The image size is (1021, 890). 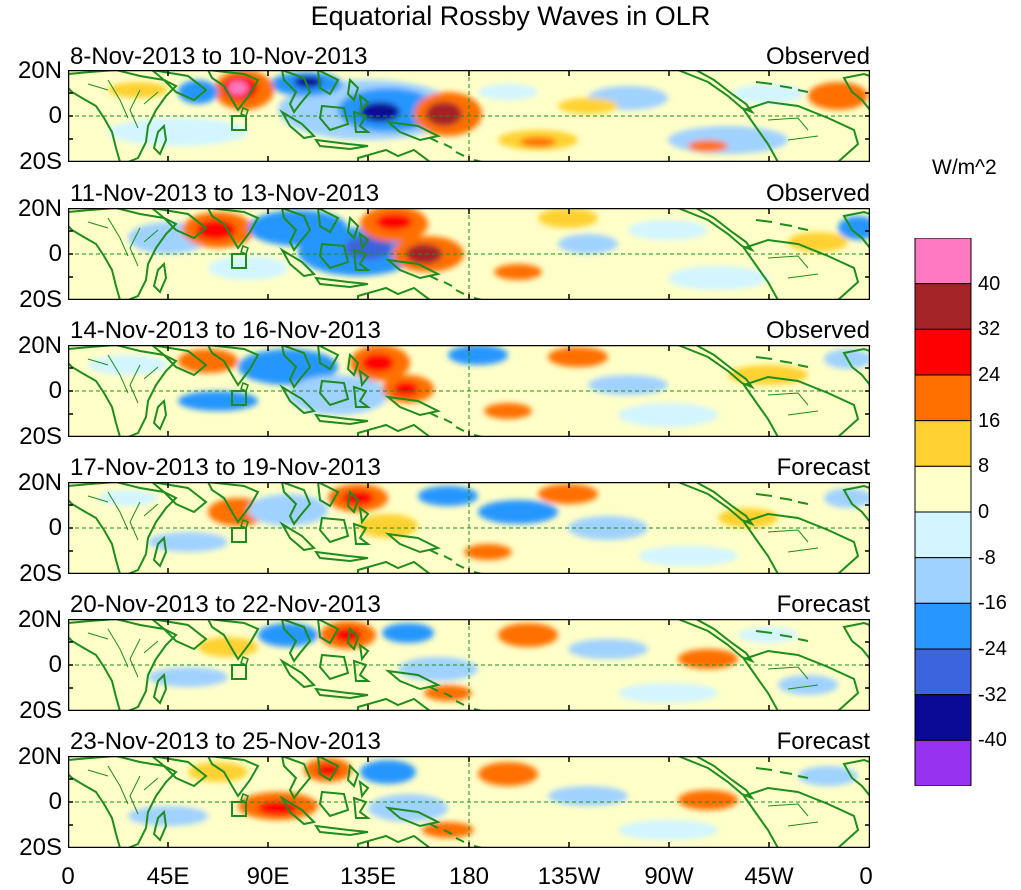 I want to click on colorbar-label: 8, so click(x=984, y=466).